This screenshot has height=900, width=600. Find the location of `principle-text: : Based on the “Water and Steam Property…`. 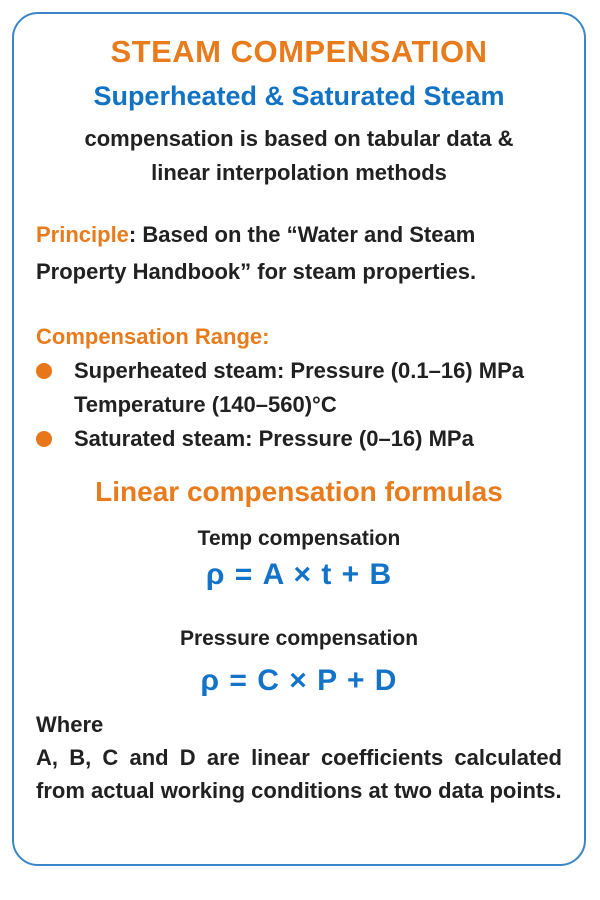

principle-text: : Based on the “Water and Steam Property… is located at coordinates (256, 253).